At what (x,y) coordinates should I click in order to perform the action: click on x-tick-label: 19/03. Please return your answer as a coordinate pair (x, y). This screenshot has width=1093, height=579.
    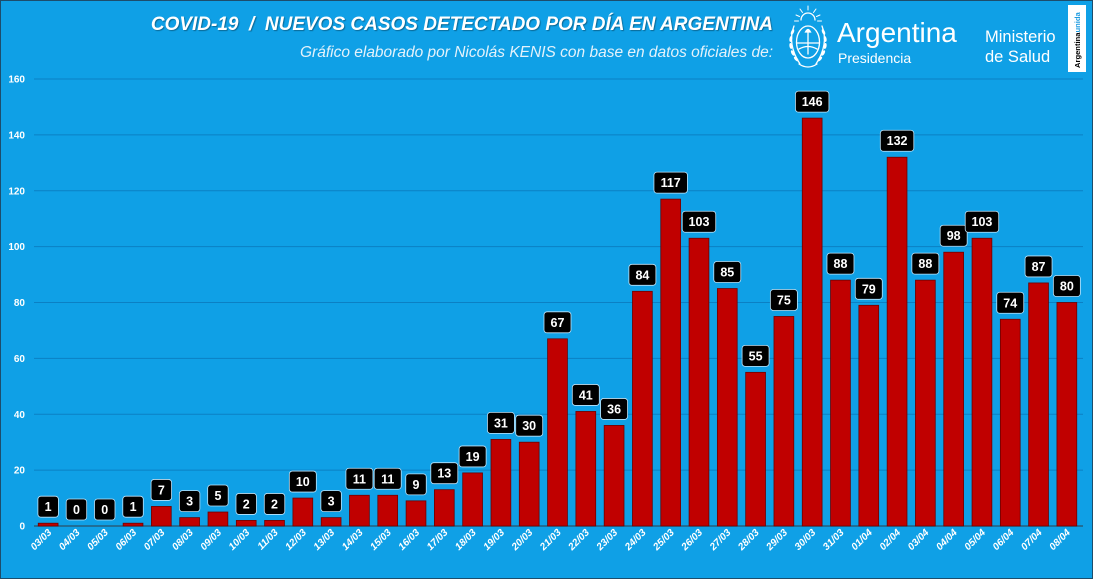
    Looking at the image, I should click on (495, 540).